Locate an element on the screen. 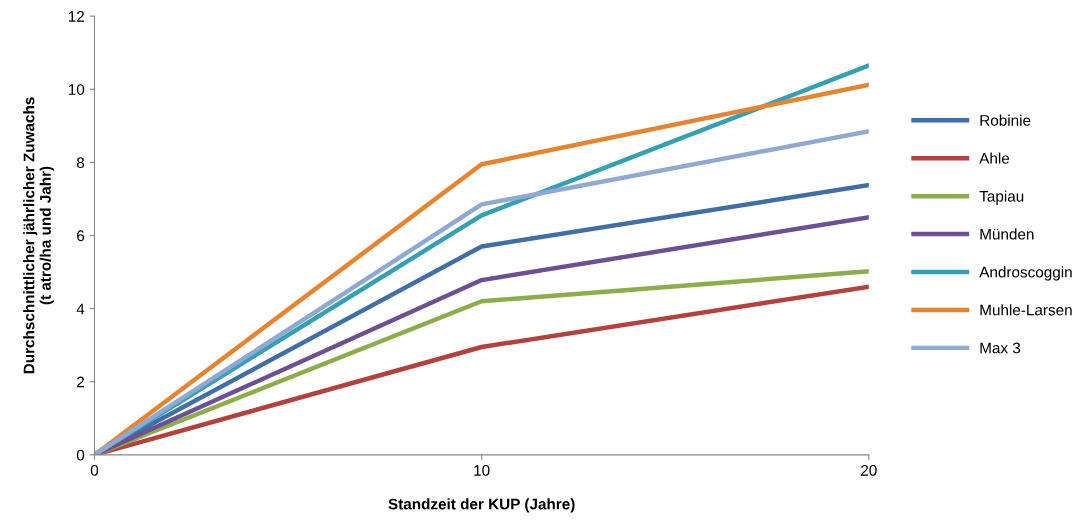 The width and height of the screenshot is (1086, 521). y-tick-label: 4 is located at coordinates (80, 309).